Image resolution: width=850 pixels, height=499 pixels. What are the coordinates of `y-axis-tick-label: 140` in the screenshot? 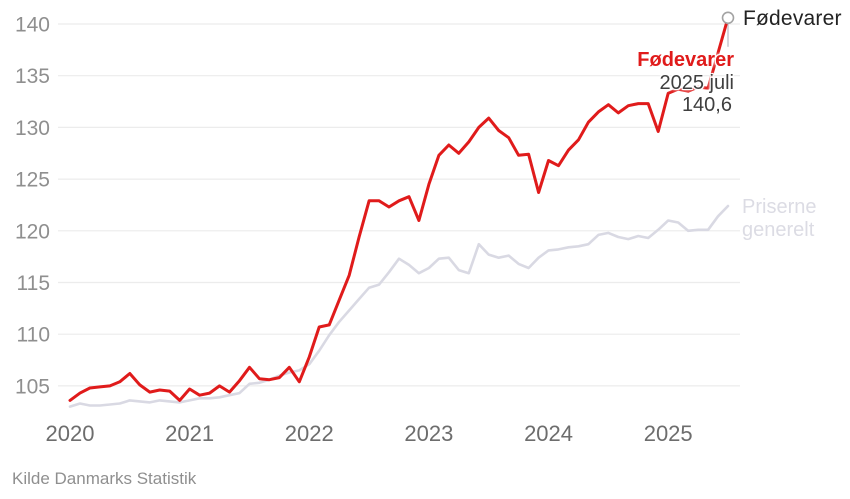 It's located at (32, 25).